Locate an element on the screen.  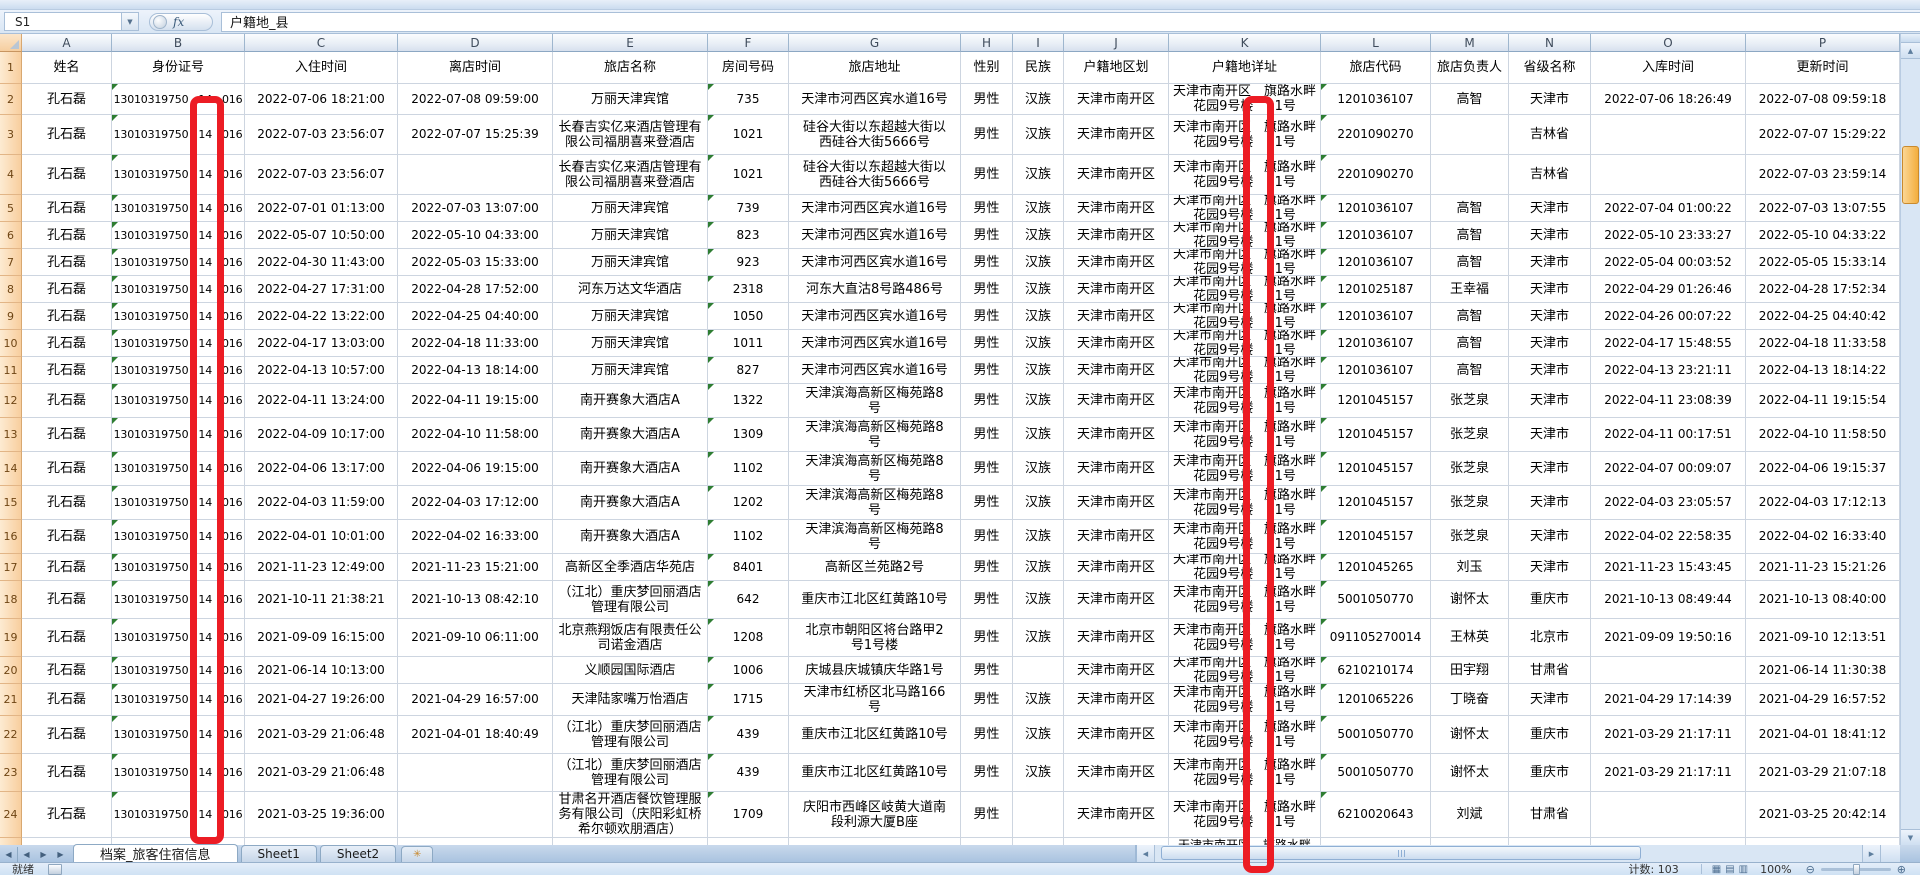
cell-E9: 万丽天津宾馆 is located at coordinates (630, 316).